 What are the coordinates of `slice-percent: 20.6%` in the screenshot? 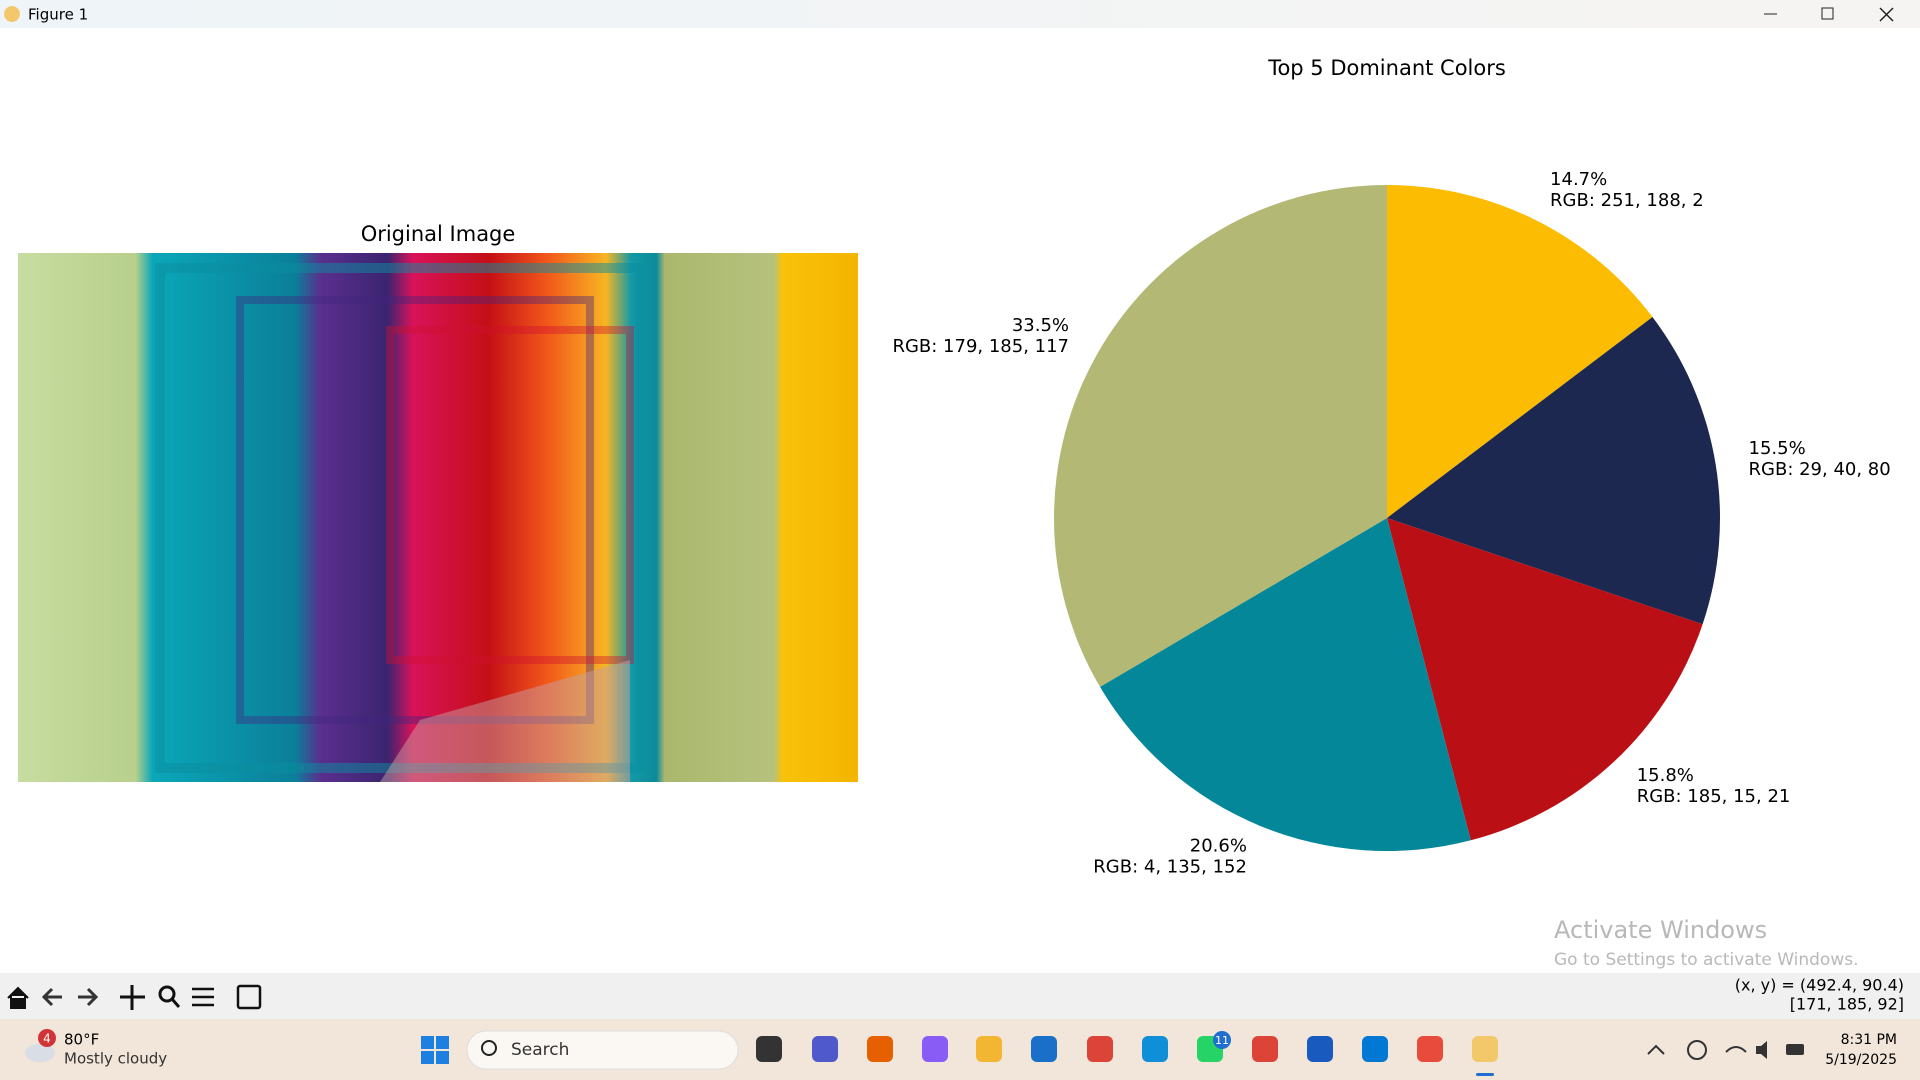 It's located at (1218, 845).